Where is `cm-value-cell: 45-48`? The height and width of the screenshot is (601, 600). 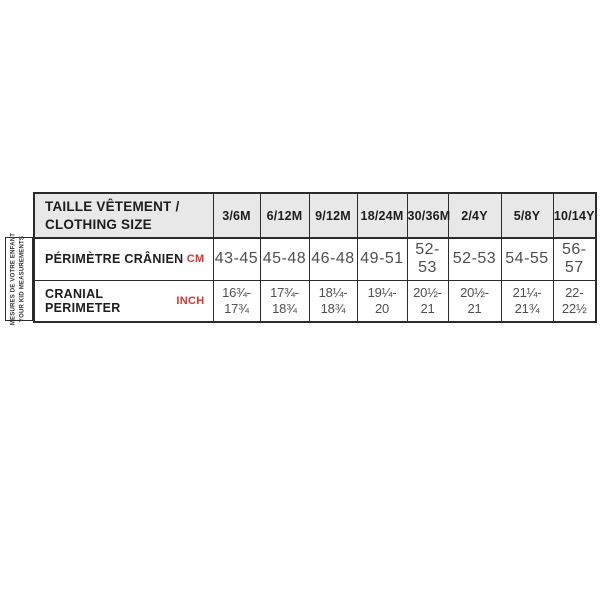
cm-value-cell: 45-48 is located at coordinates (284, 259).